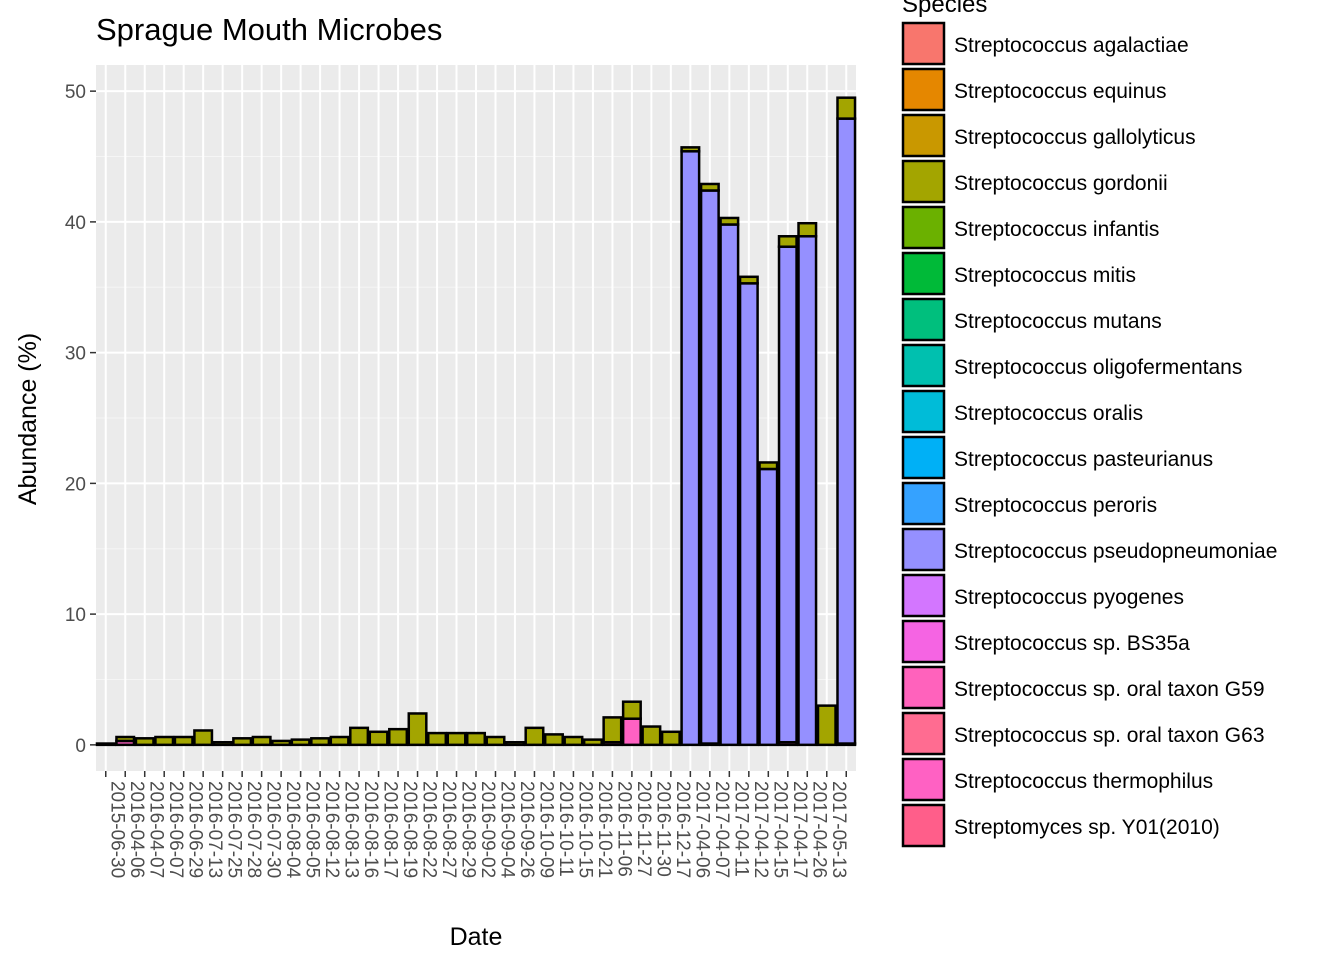  I want to click on x-tick-label: 2016-06-07, so click(175, 829).